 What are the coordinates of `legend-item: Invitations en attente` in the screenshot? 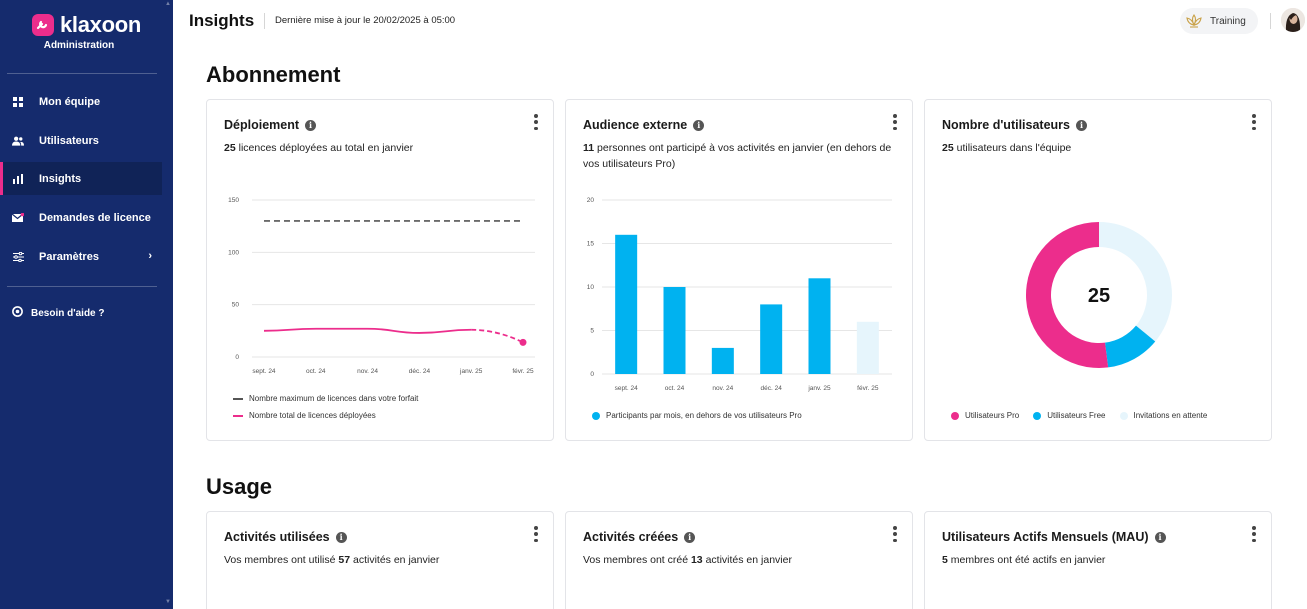 It's located at (1163, 415).